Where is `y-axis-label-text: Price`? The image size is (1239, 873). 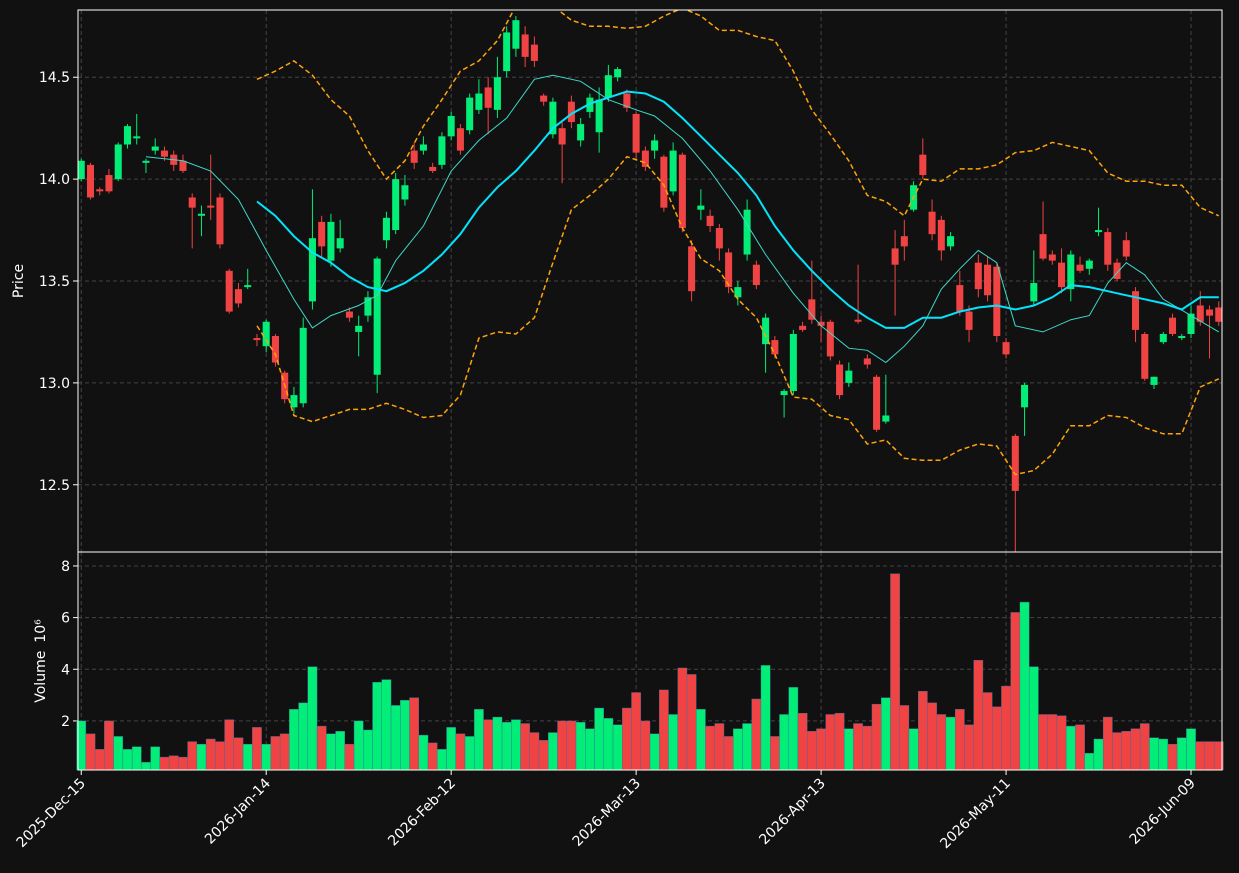
y-axis-label-text: Price is located at coordinates (19, 281).